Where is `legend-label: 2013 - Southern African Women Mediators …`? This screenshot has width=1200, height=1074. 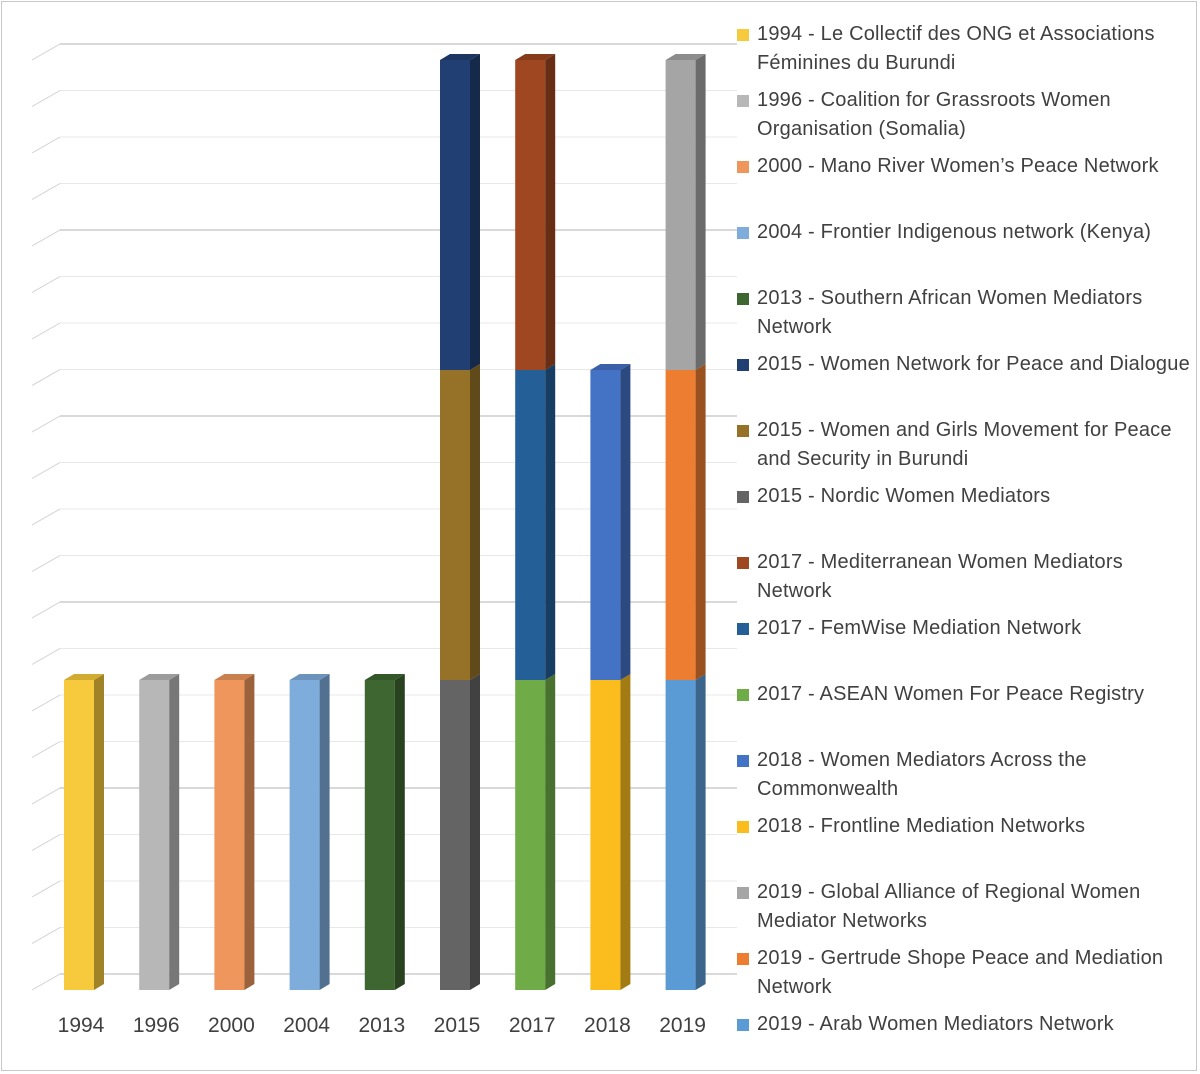 legend-label: 2013 - Southern African Women Mediators … is located at coordinates (950, 312).